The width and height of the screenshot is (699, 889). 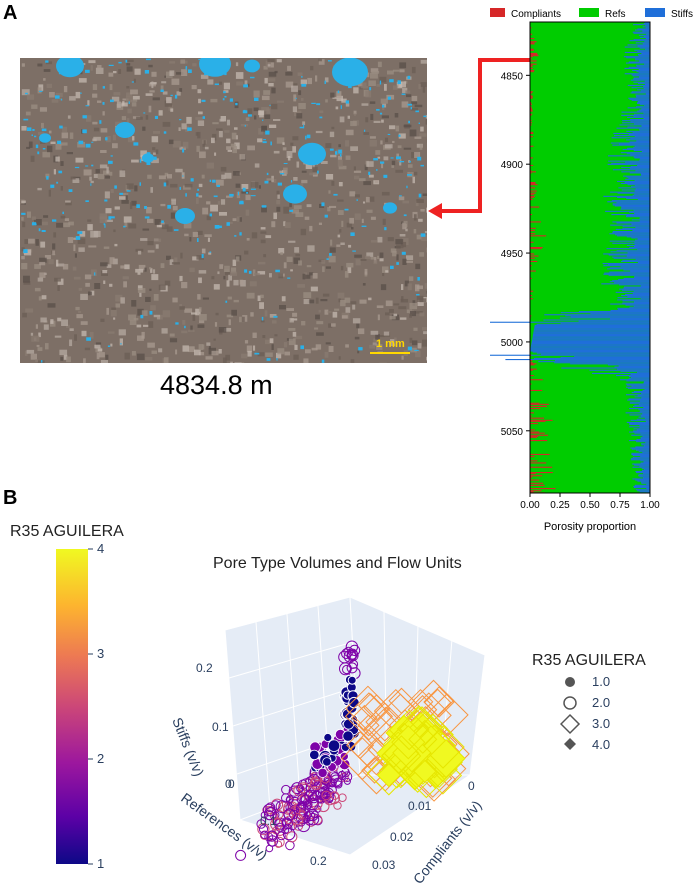 I want to click on log-y-tick-label: 4850, so click(x=512, y=76).